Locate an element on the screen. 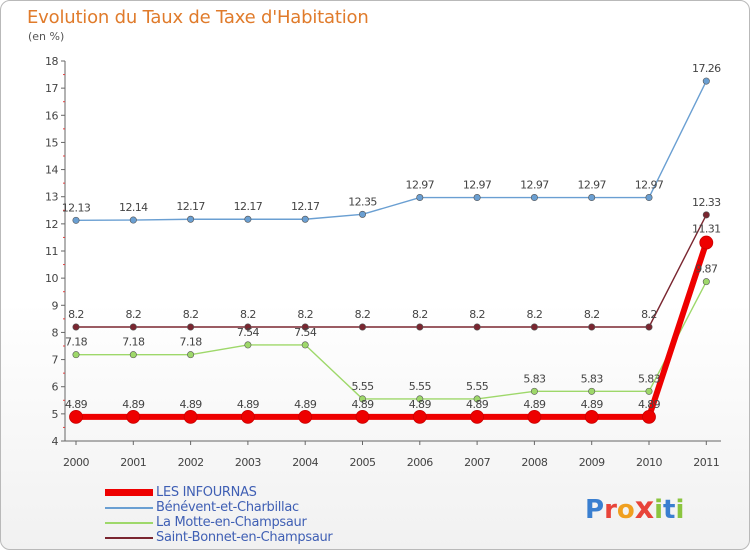  x-tick-label: 2004 is located at coordinates (305, 462).